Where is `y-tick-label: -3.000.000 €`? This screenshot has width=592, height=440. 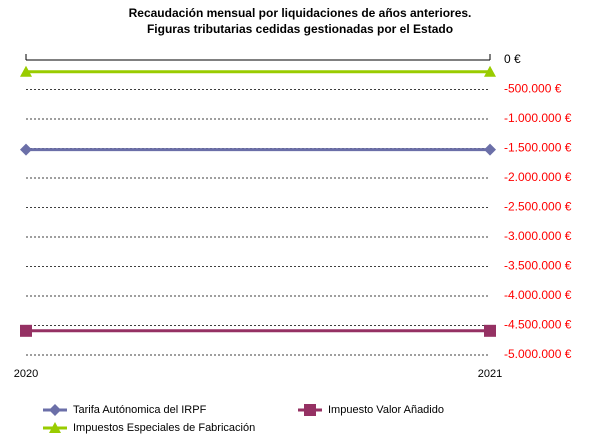 y-tick-label: -3.000.000 € is located at coordinates (538, 236).